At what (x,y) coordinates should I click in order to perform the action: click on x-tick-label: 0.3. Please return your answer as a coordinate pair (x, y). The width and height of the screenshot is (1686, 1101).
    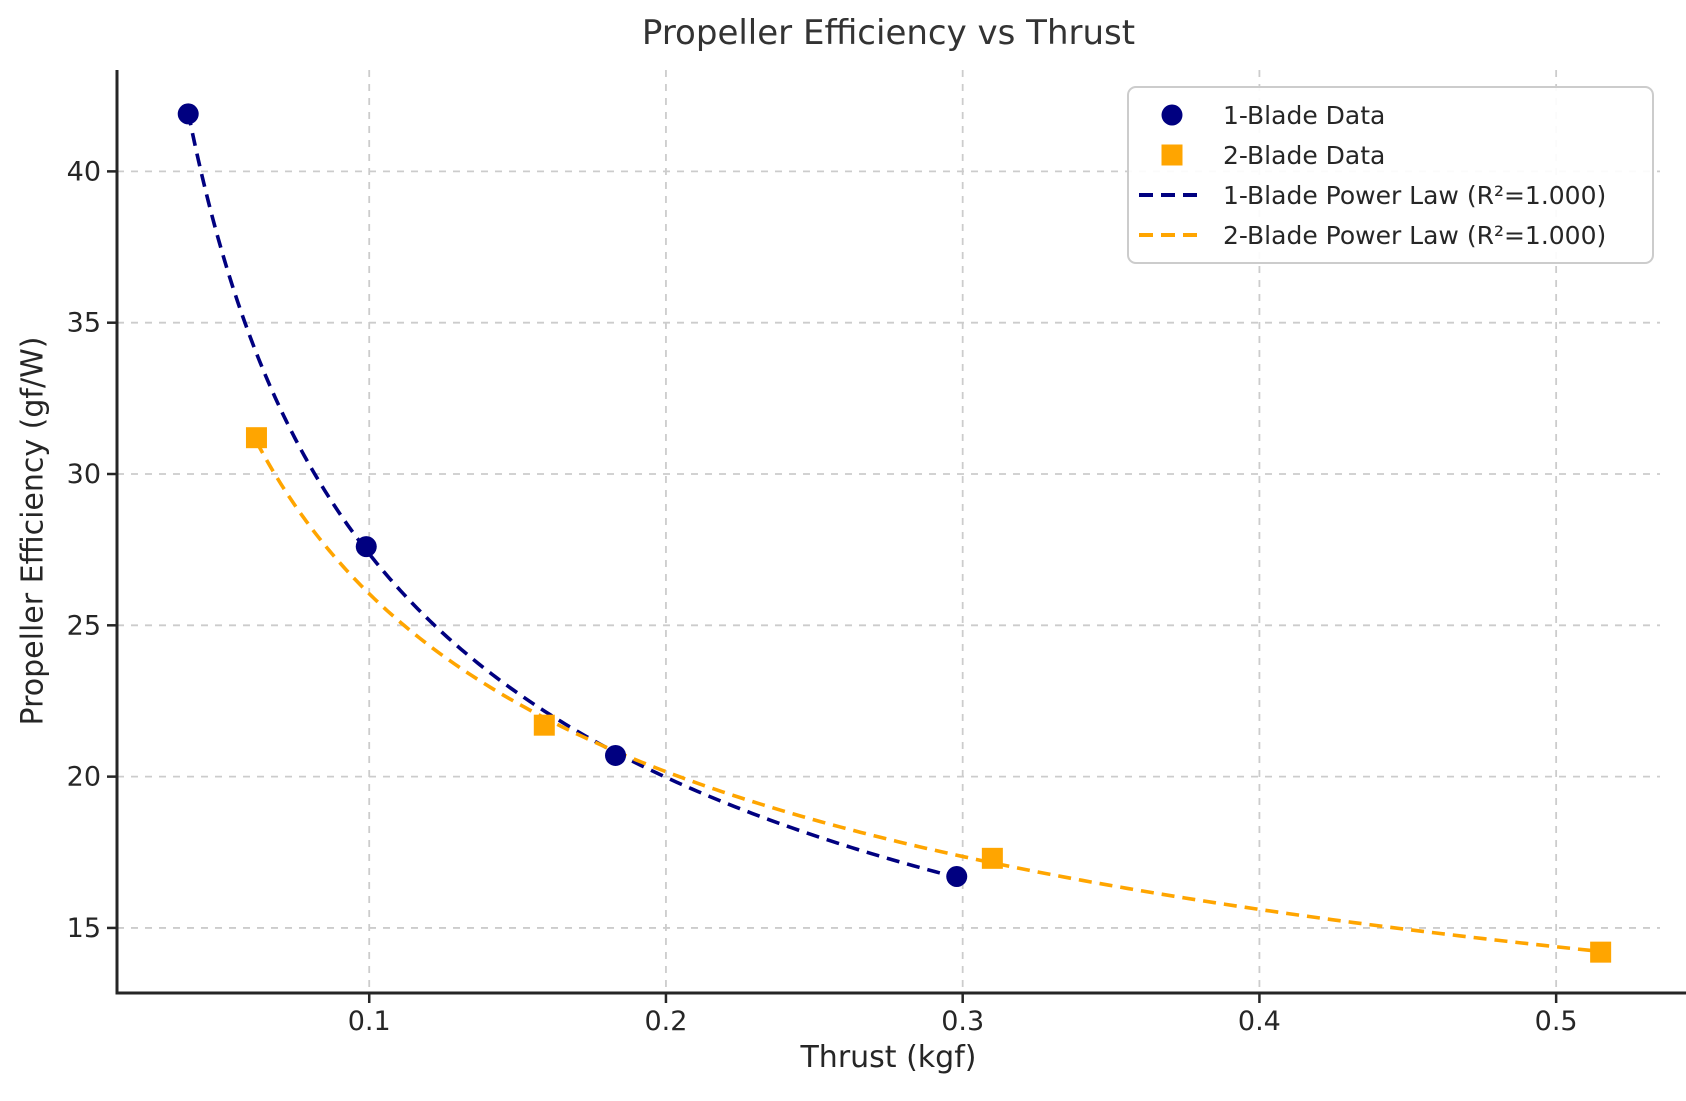
    Looking at the image, I should click on (962, 1021).